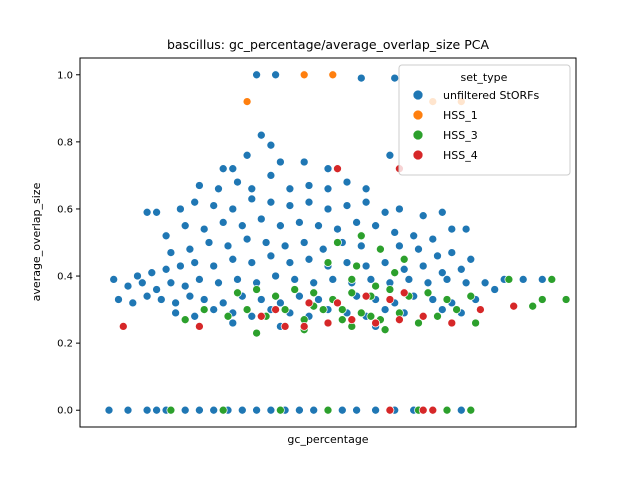 The height and width of the screenshot is (480, 640). I want to click on legend-label-2: HSS_3, so click(460, 135).